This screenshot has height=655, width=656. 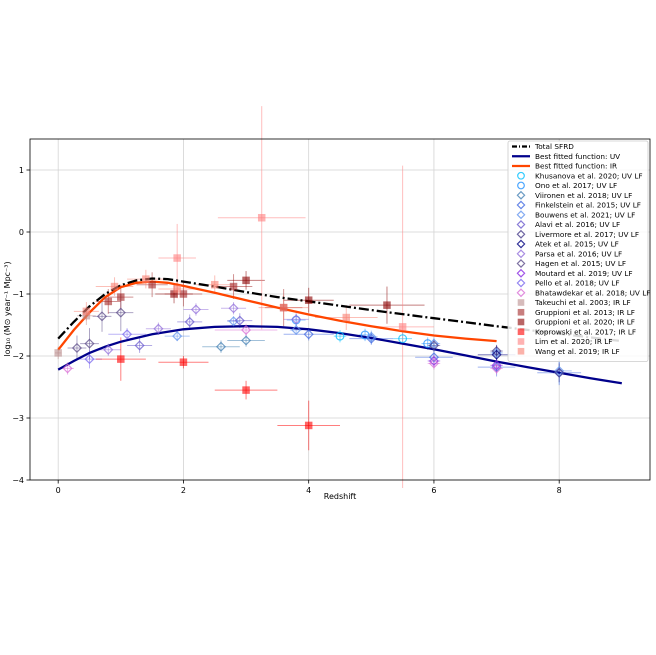 What do you see at coordinates (18, 418) in the screenshot?
I see `y-tick-label: −3` at bounding box center [18, 418].